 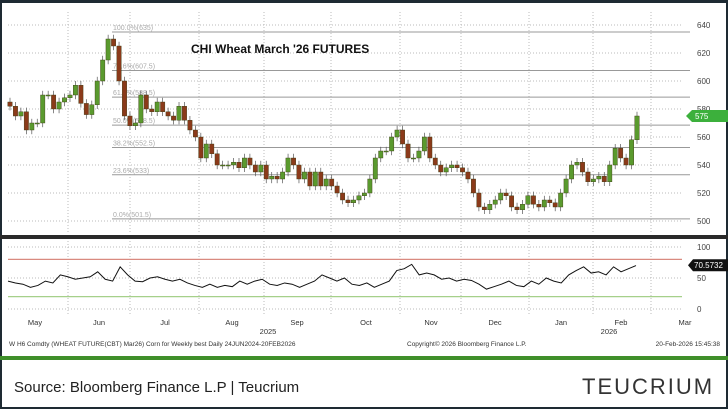 What do you see at coordinates (704, 53) in the screenshot?
I see `price-tick-label: 620` at bounding box center [704, 53].